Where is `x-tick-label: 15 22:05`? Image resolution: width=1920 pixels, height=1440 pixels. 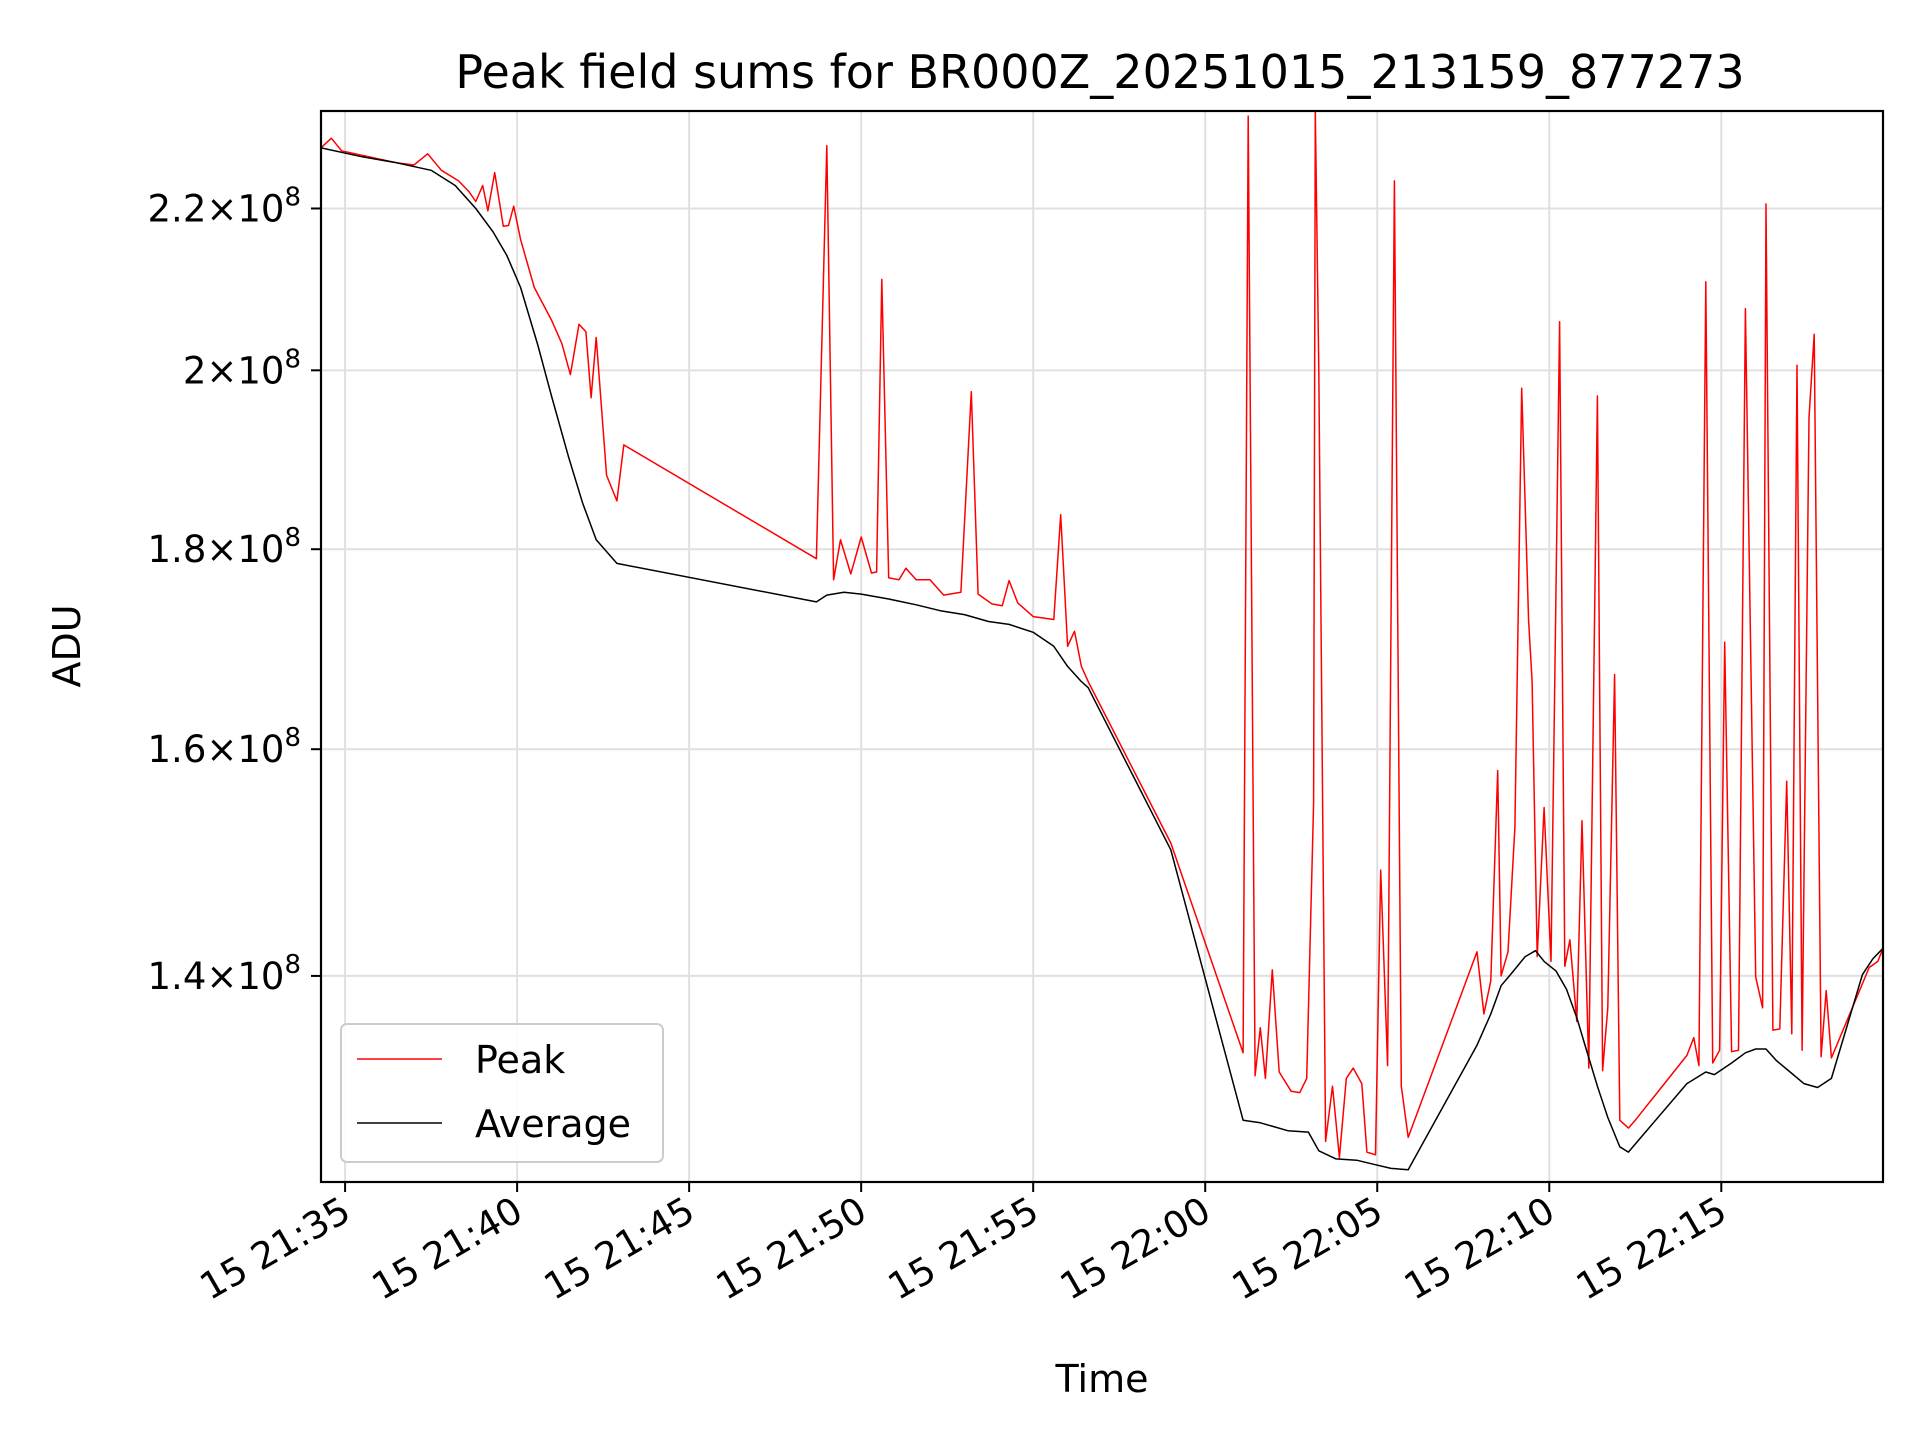
x-tick-label: 15 22:05 is located at coordinates (1307, 1249).